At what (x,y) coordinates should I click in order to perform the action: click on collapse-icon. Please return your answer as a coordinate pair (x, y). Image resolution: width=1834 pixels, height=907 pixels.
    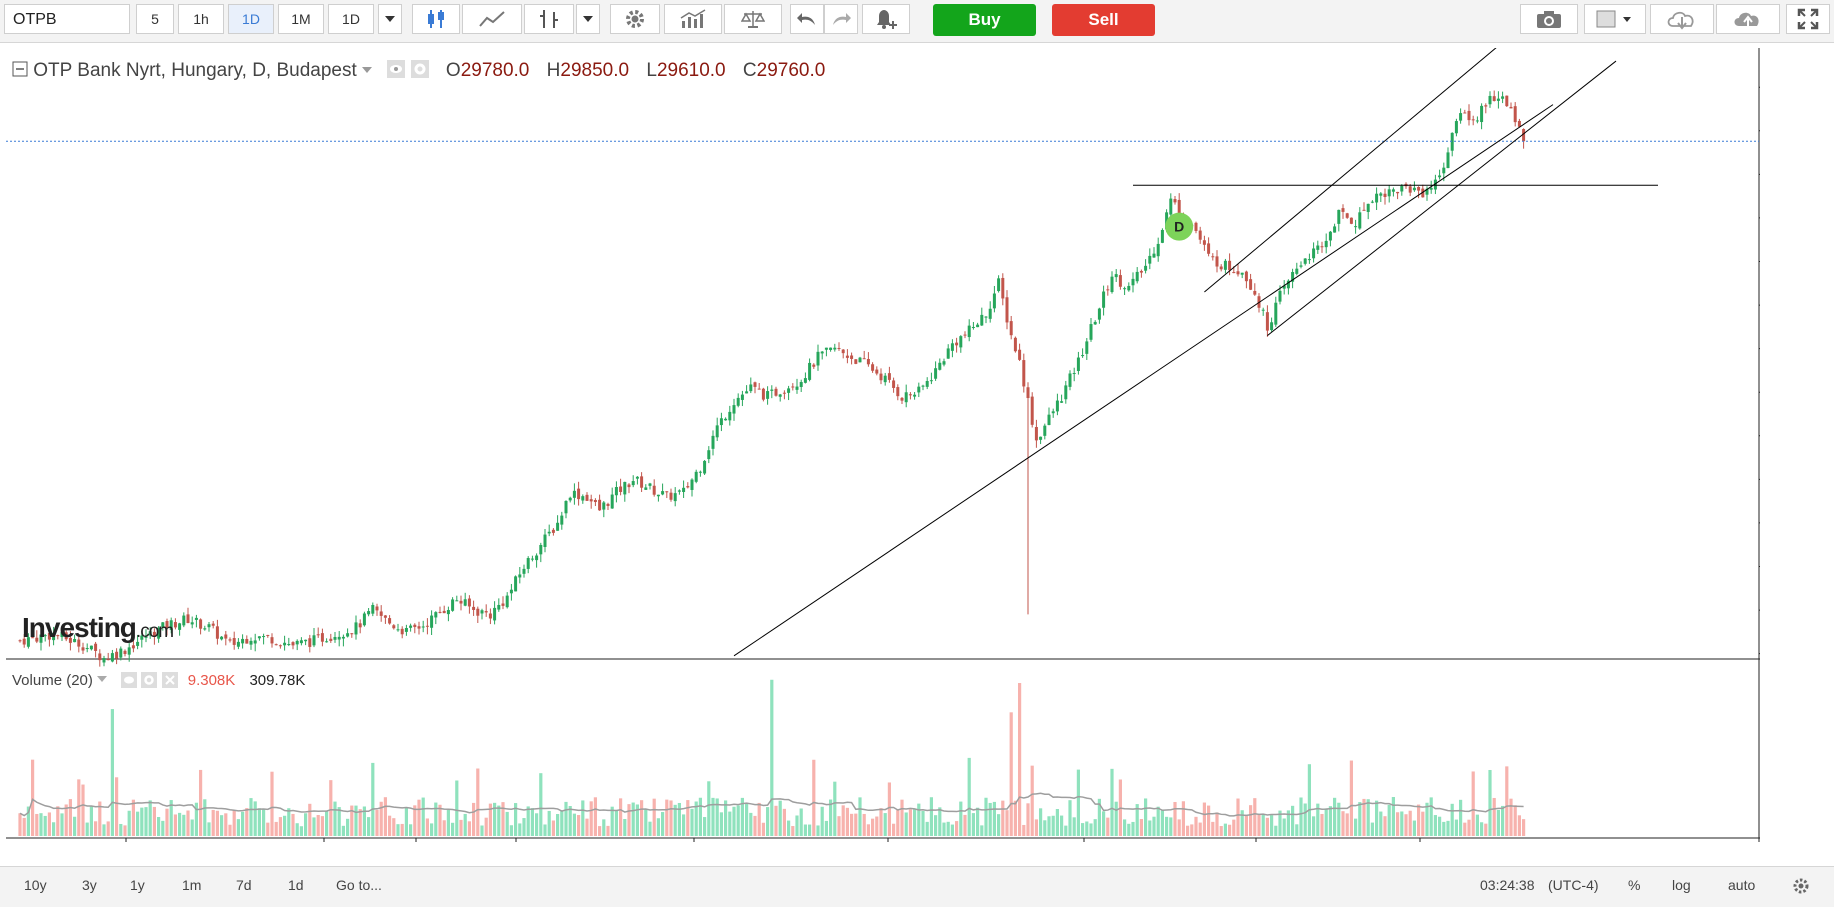
    Looking at the image, I should click on (20, 69).